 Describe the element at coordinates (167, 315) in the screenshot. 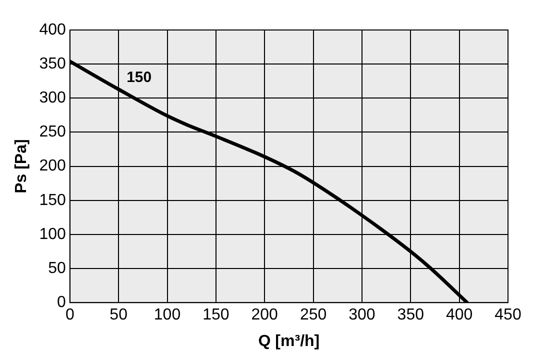

I see `x-tick-label: 100` at that location.